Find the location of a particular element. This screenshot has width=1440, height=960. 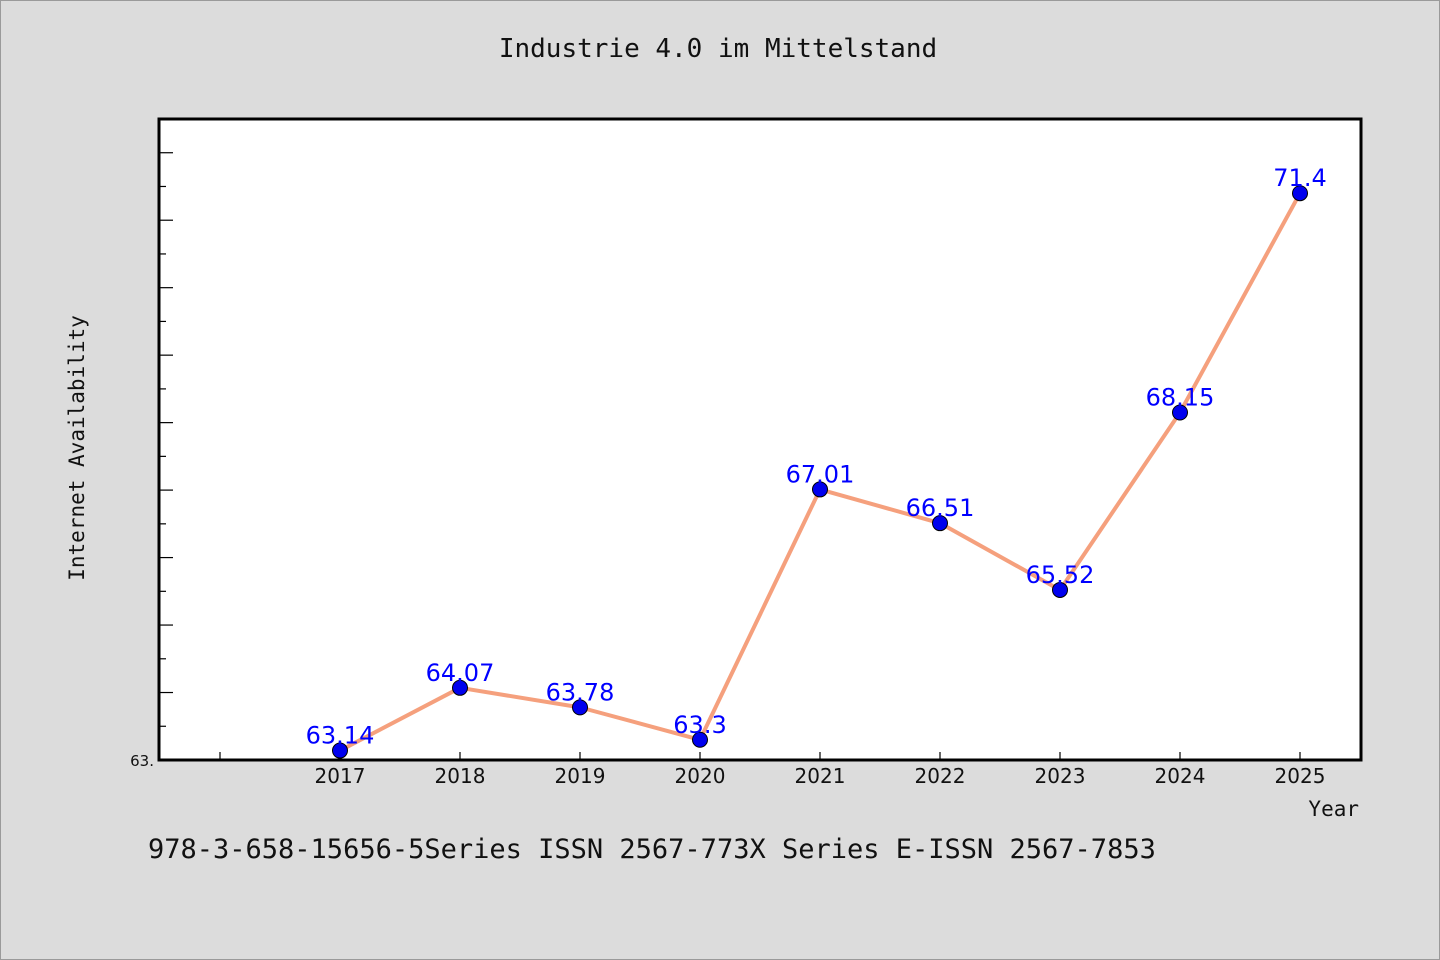

x-axis-label: Year is located at coordinates (1333, 809).